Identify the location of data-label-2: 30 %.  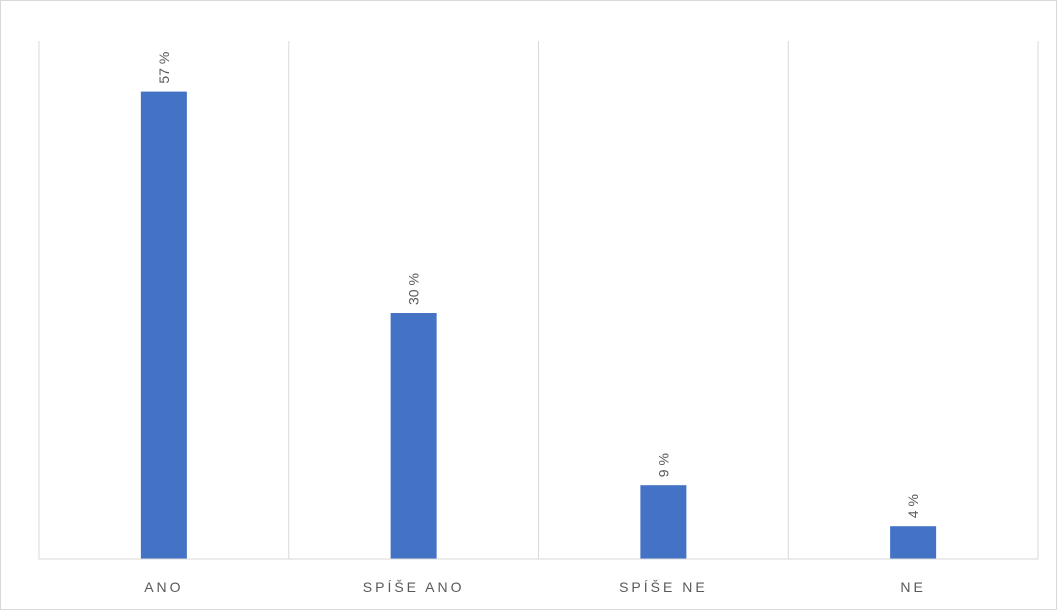
(414, 289).